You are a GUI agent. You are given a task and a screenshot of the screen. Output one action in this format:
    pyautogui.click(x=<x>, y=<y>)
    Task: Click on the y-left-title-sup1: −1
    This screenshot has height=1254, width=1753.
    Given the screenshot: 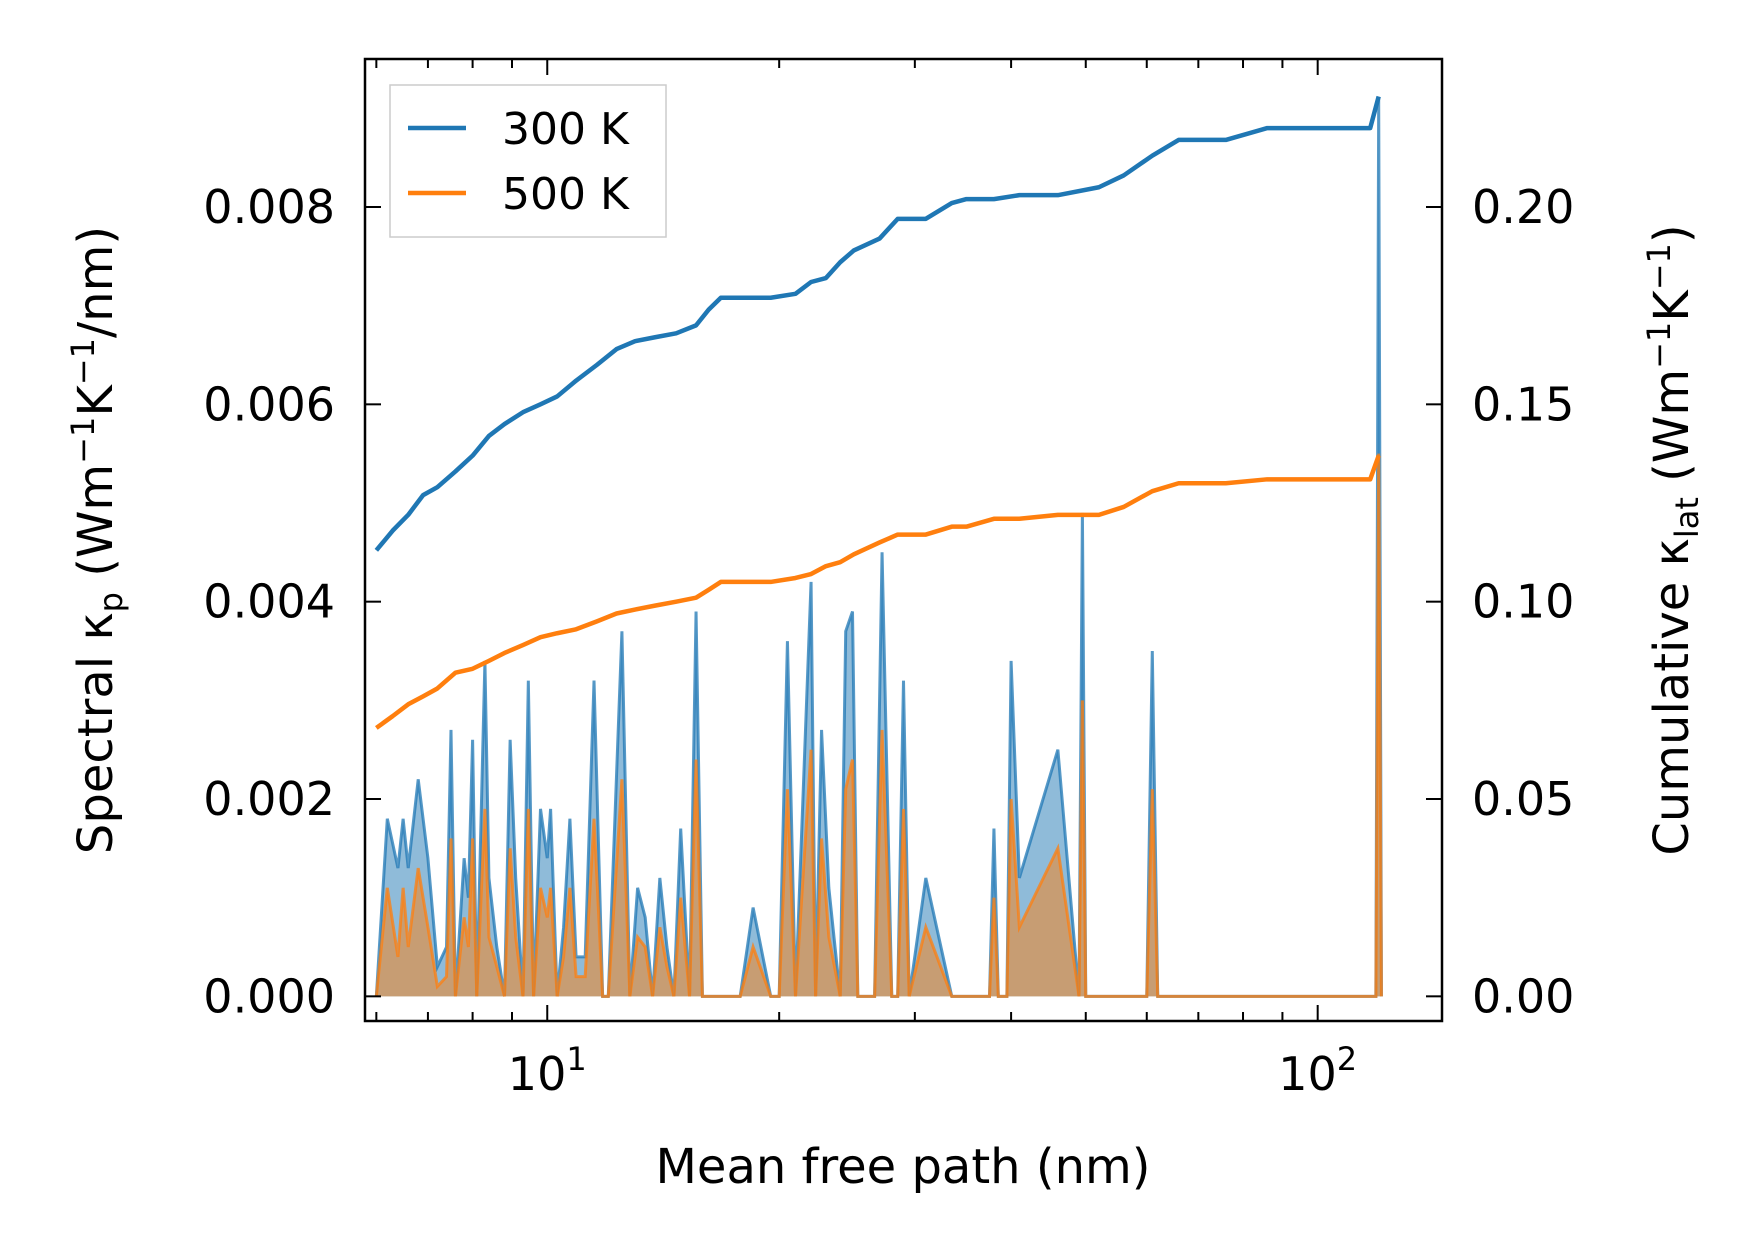 What is the action you would take?
    pyautogui.click(x=83, y=440)
    